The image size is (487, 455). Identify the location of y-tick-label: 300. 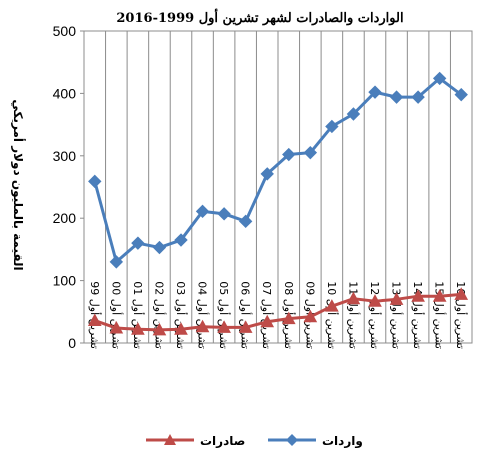
(65, 156).